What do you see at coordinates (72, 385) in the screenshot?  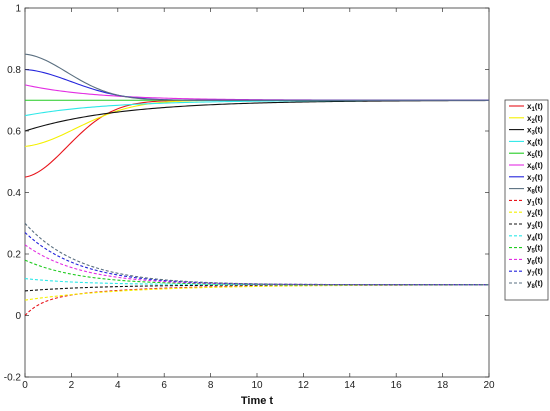 I see `x-tick-label: 2` at bounding box center [72, 385].